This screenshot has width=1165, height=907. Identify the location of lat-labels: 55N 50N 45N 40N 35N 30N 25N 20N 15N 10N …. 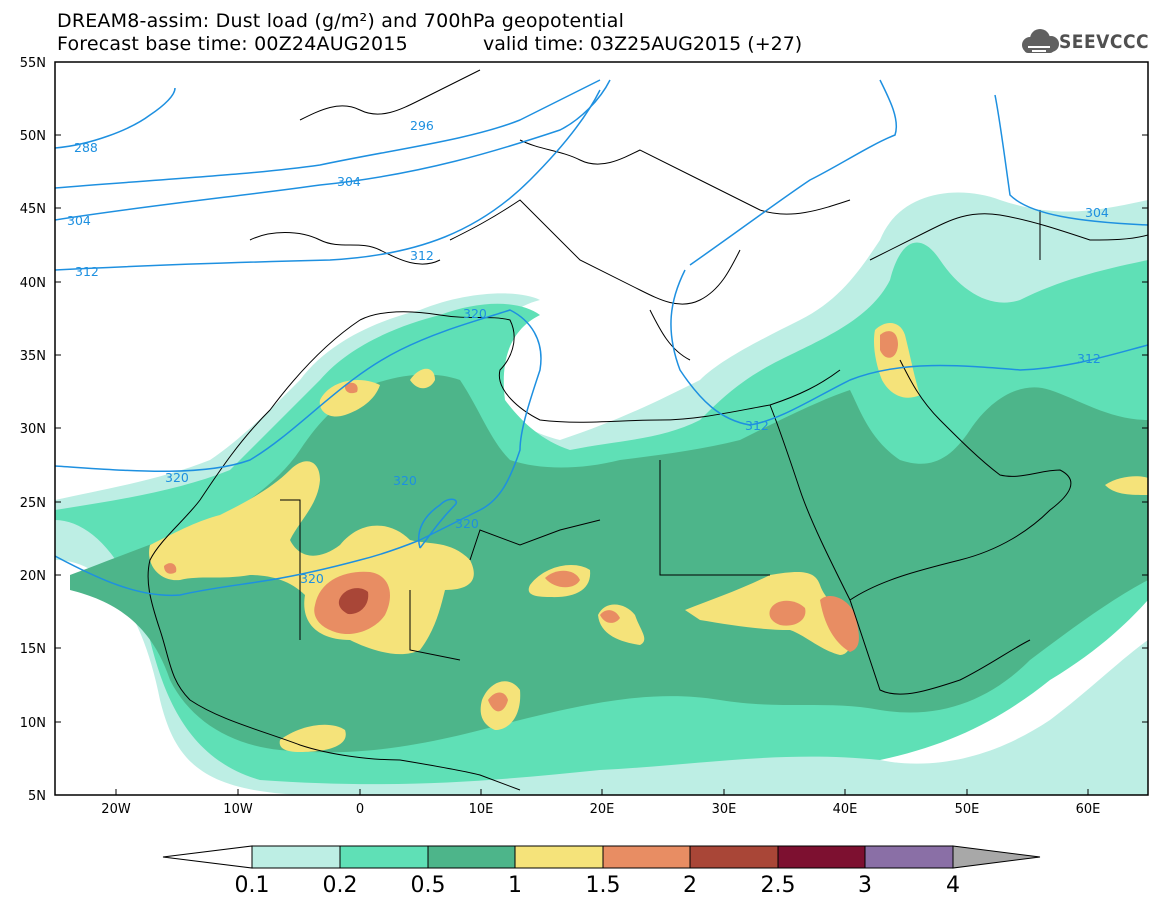
(33, 430).